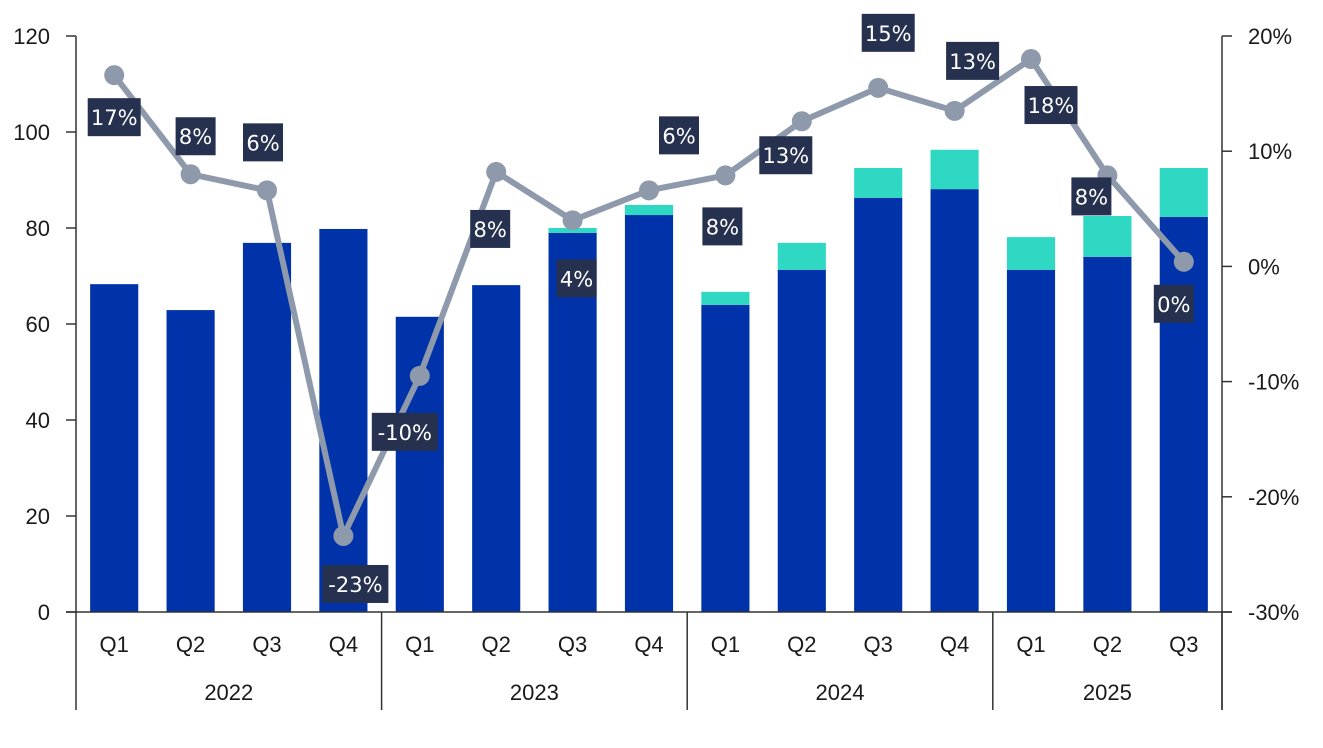 The image size is (1323, 748). What do you see at coordinates (31, 132) in the screenshot?
I see `left-tick-label: 100` at bounding box center [31, 132].